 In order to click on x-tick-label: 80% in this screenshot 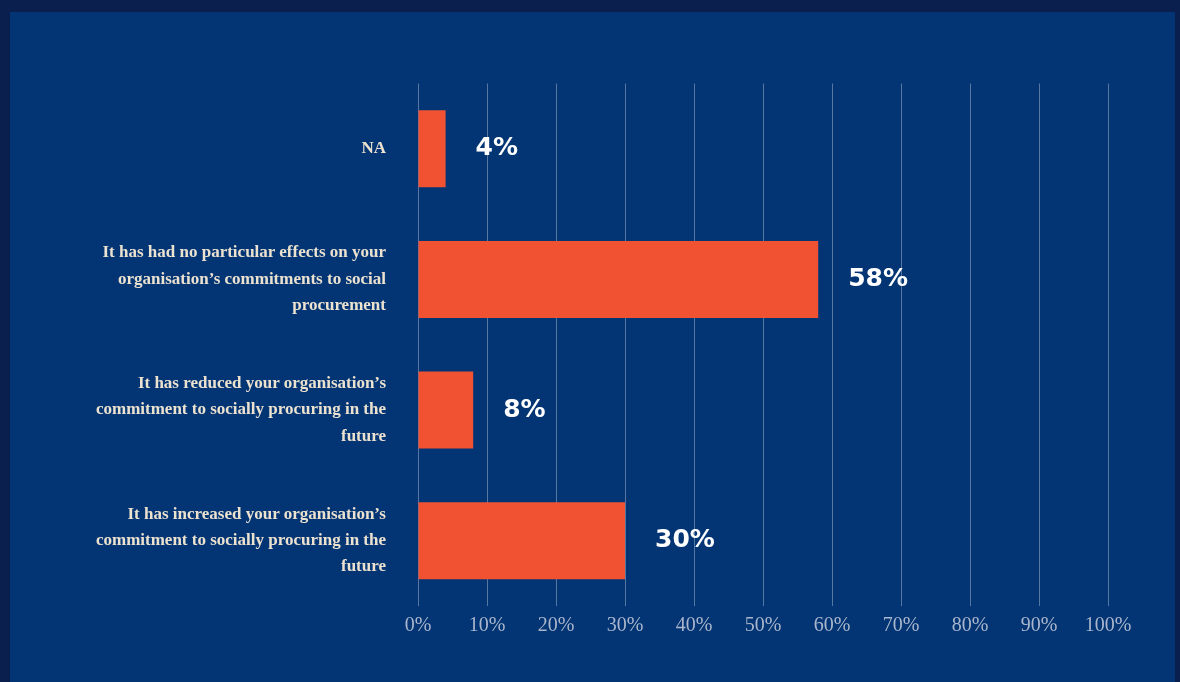, I will do `click(970, 624)`.